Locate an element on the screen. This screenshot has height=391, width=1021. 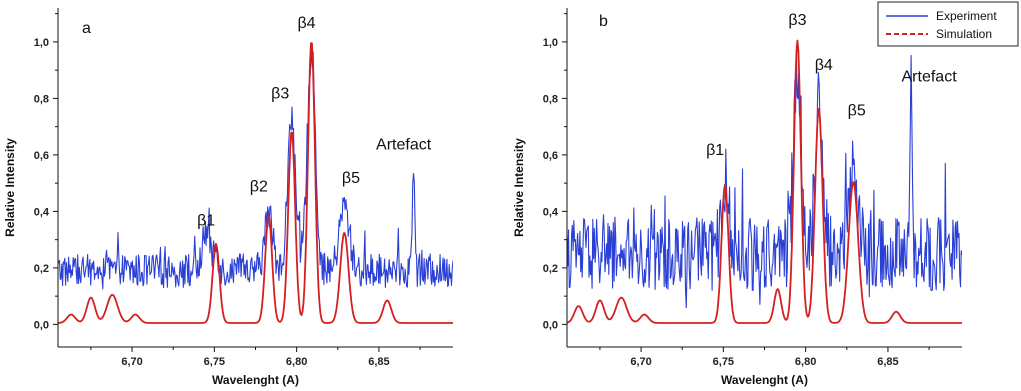
panel-letter: b is located at coordinates (603, 21).